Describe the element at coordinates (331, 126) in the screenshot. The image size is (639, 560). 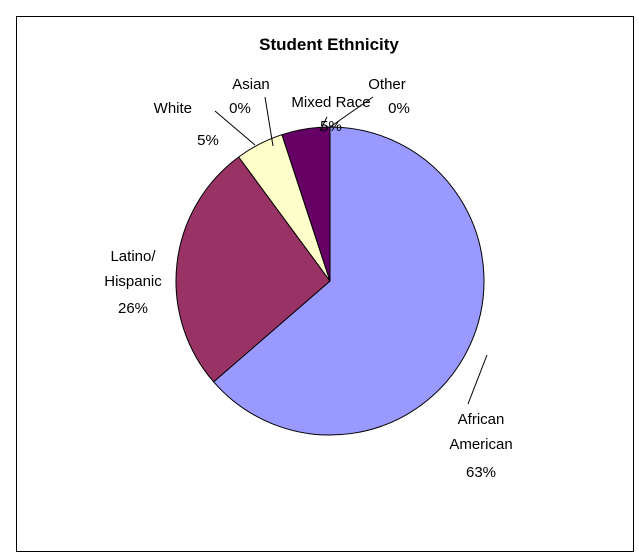
I see `slice-value-mixed-race: 5%` at that location.